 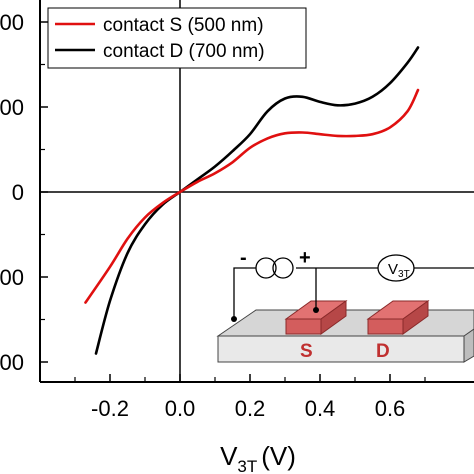 I want to click on wire-s-node, so click(x=316, y=310).